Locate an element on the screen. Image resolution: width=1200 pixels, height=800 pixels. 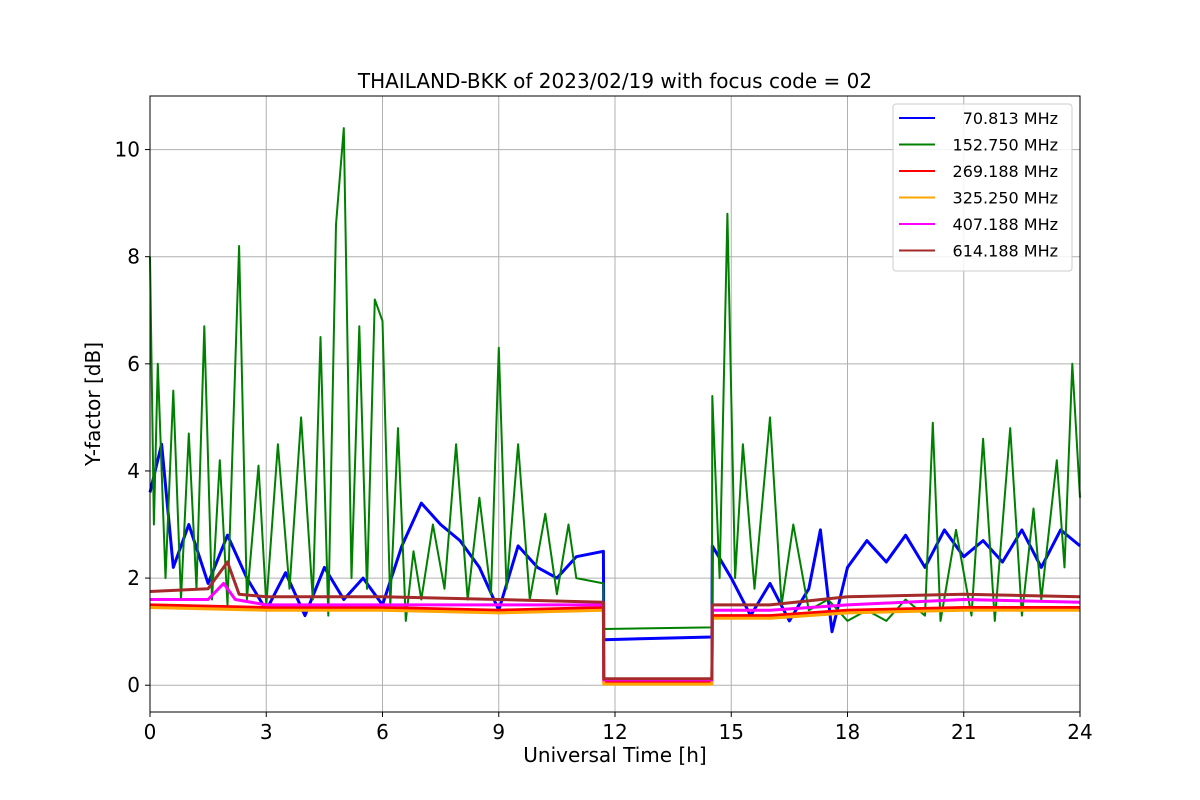
y-tick-label: 8 is located at coordinates (133, 257).